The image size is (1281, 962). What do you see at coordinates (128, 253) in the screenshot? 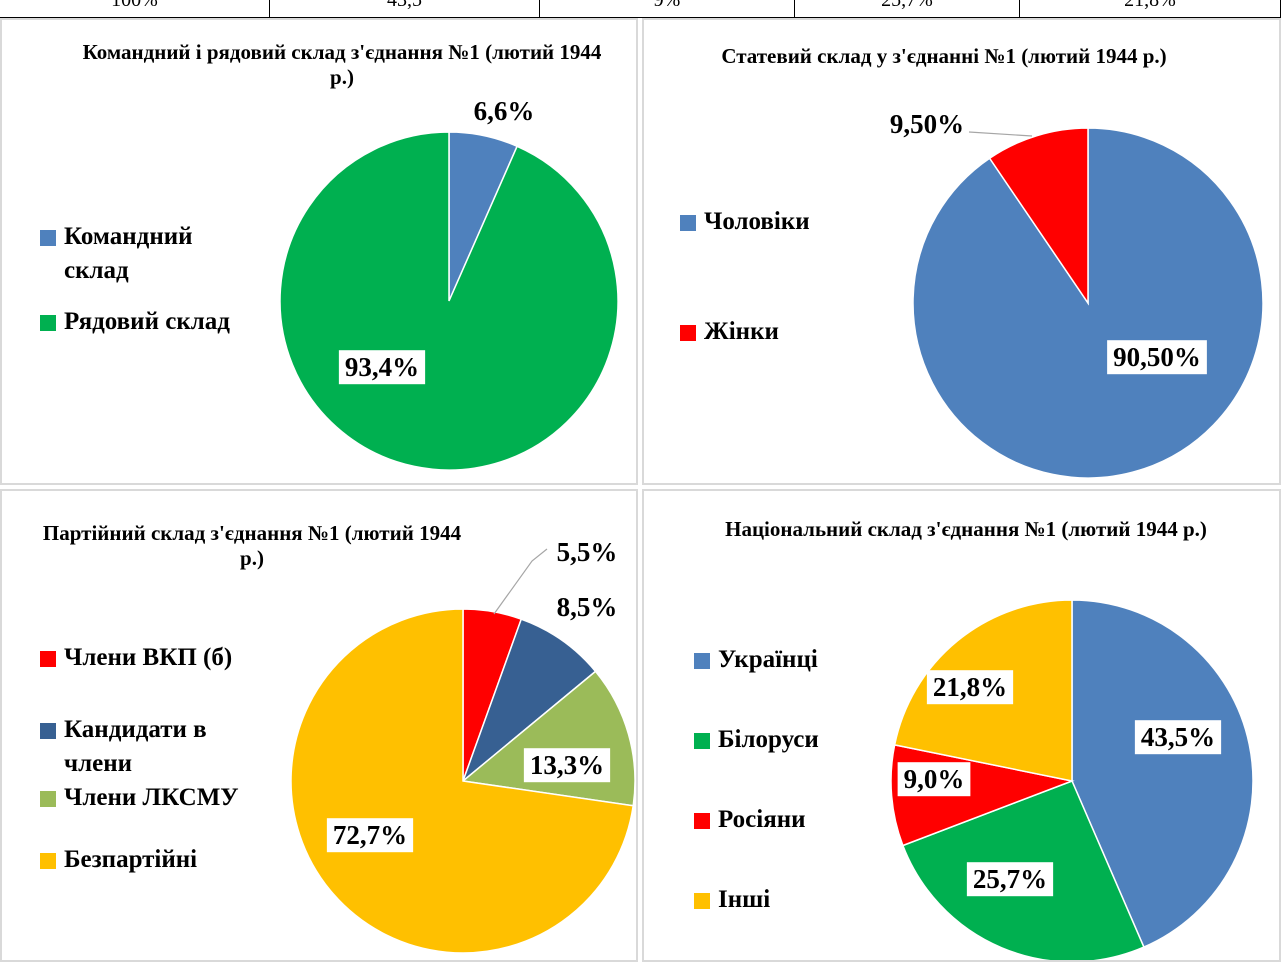
I see `legend-label: Командний склад` at bounding box center [128, 253].